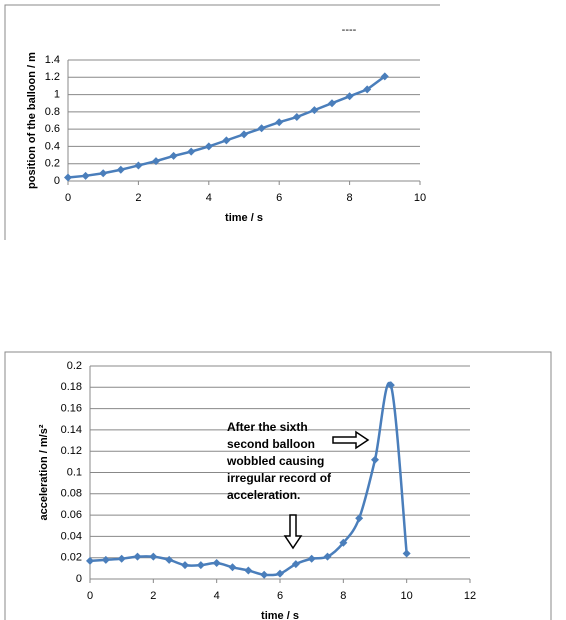  Describe the element at coordinates (263, 495) in the screenshot. I see `annotation-line: acceleration.` at that location.